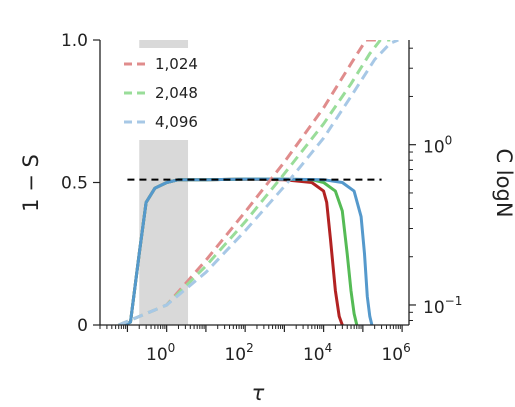 This screenshot has height=407, width=515. Describe the element at coordinates (176, 64) in the screenshot. I see `legend-label: 1,024` at that location.